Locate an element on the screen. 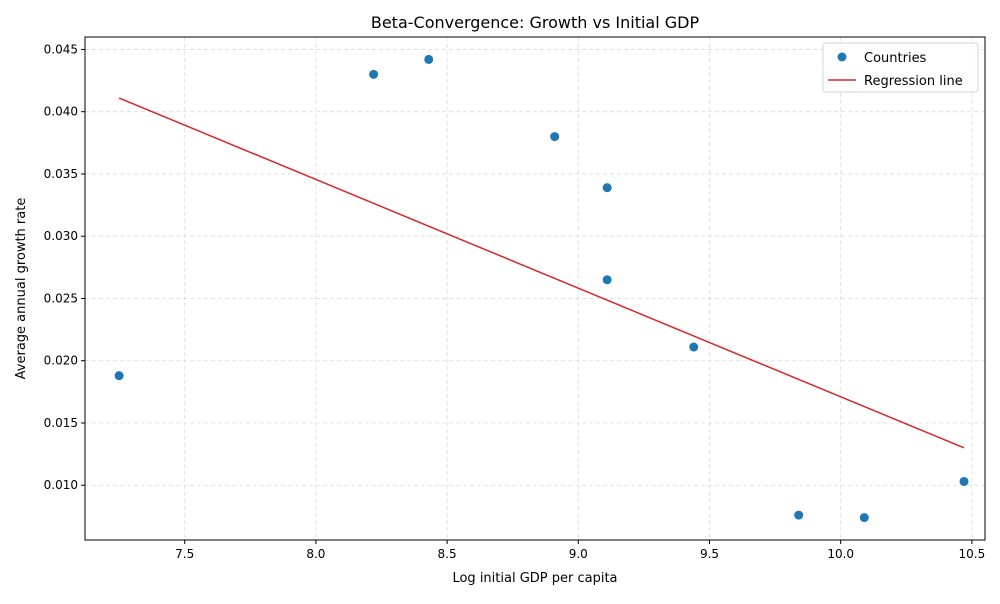 The image size is (1000, 604). legend: Countries Regression line is located at coordinates (900, 67).